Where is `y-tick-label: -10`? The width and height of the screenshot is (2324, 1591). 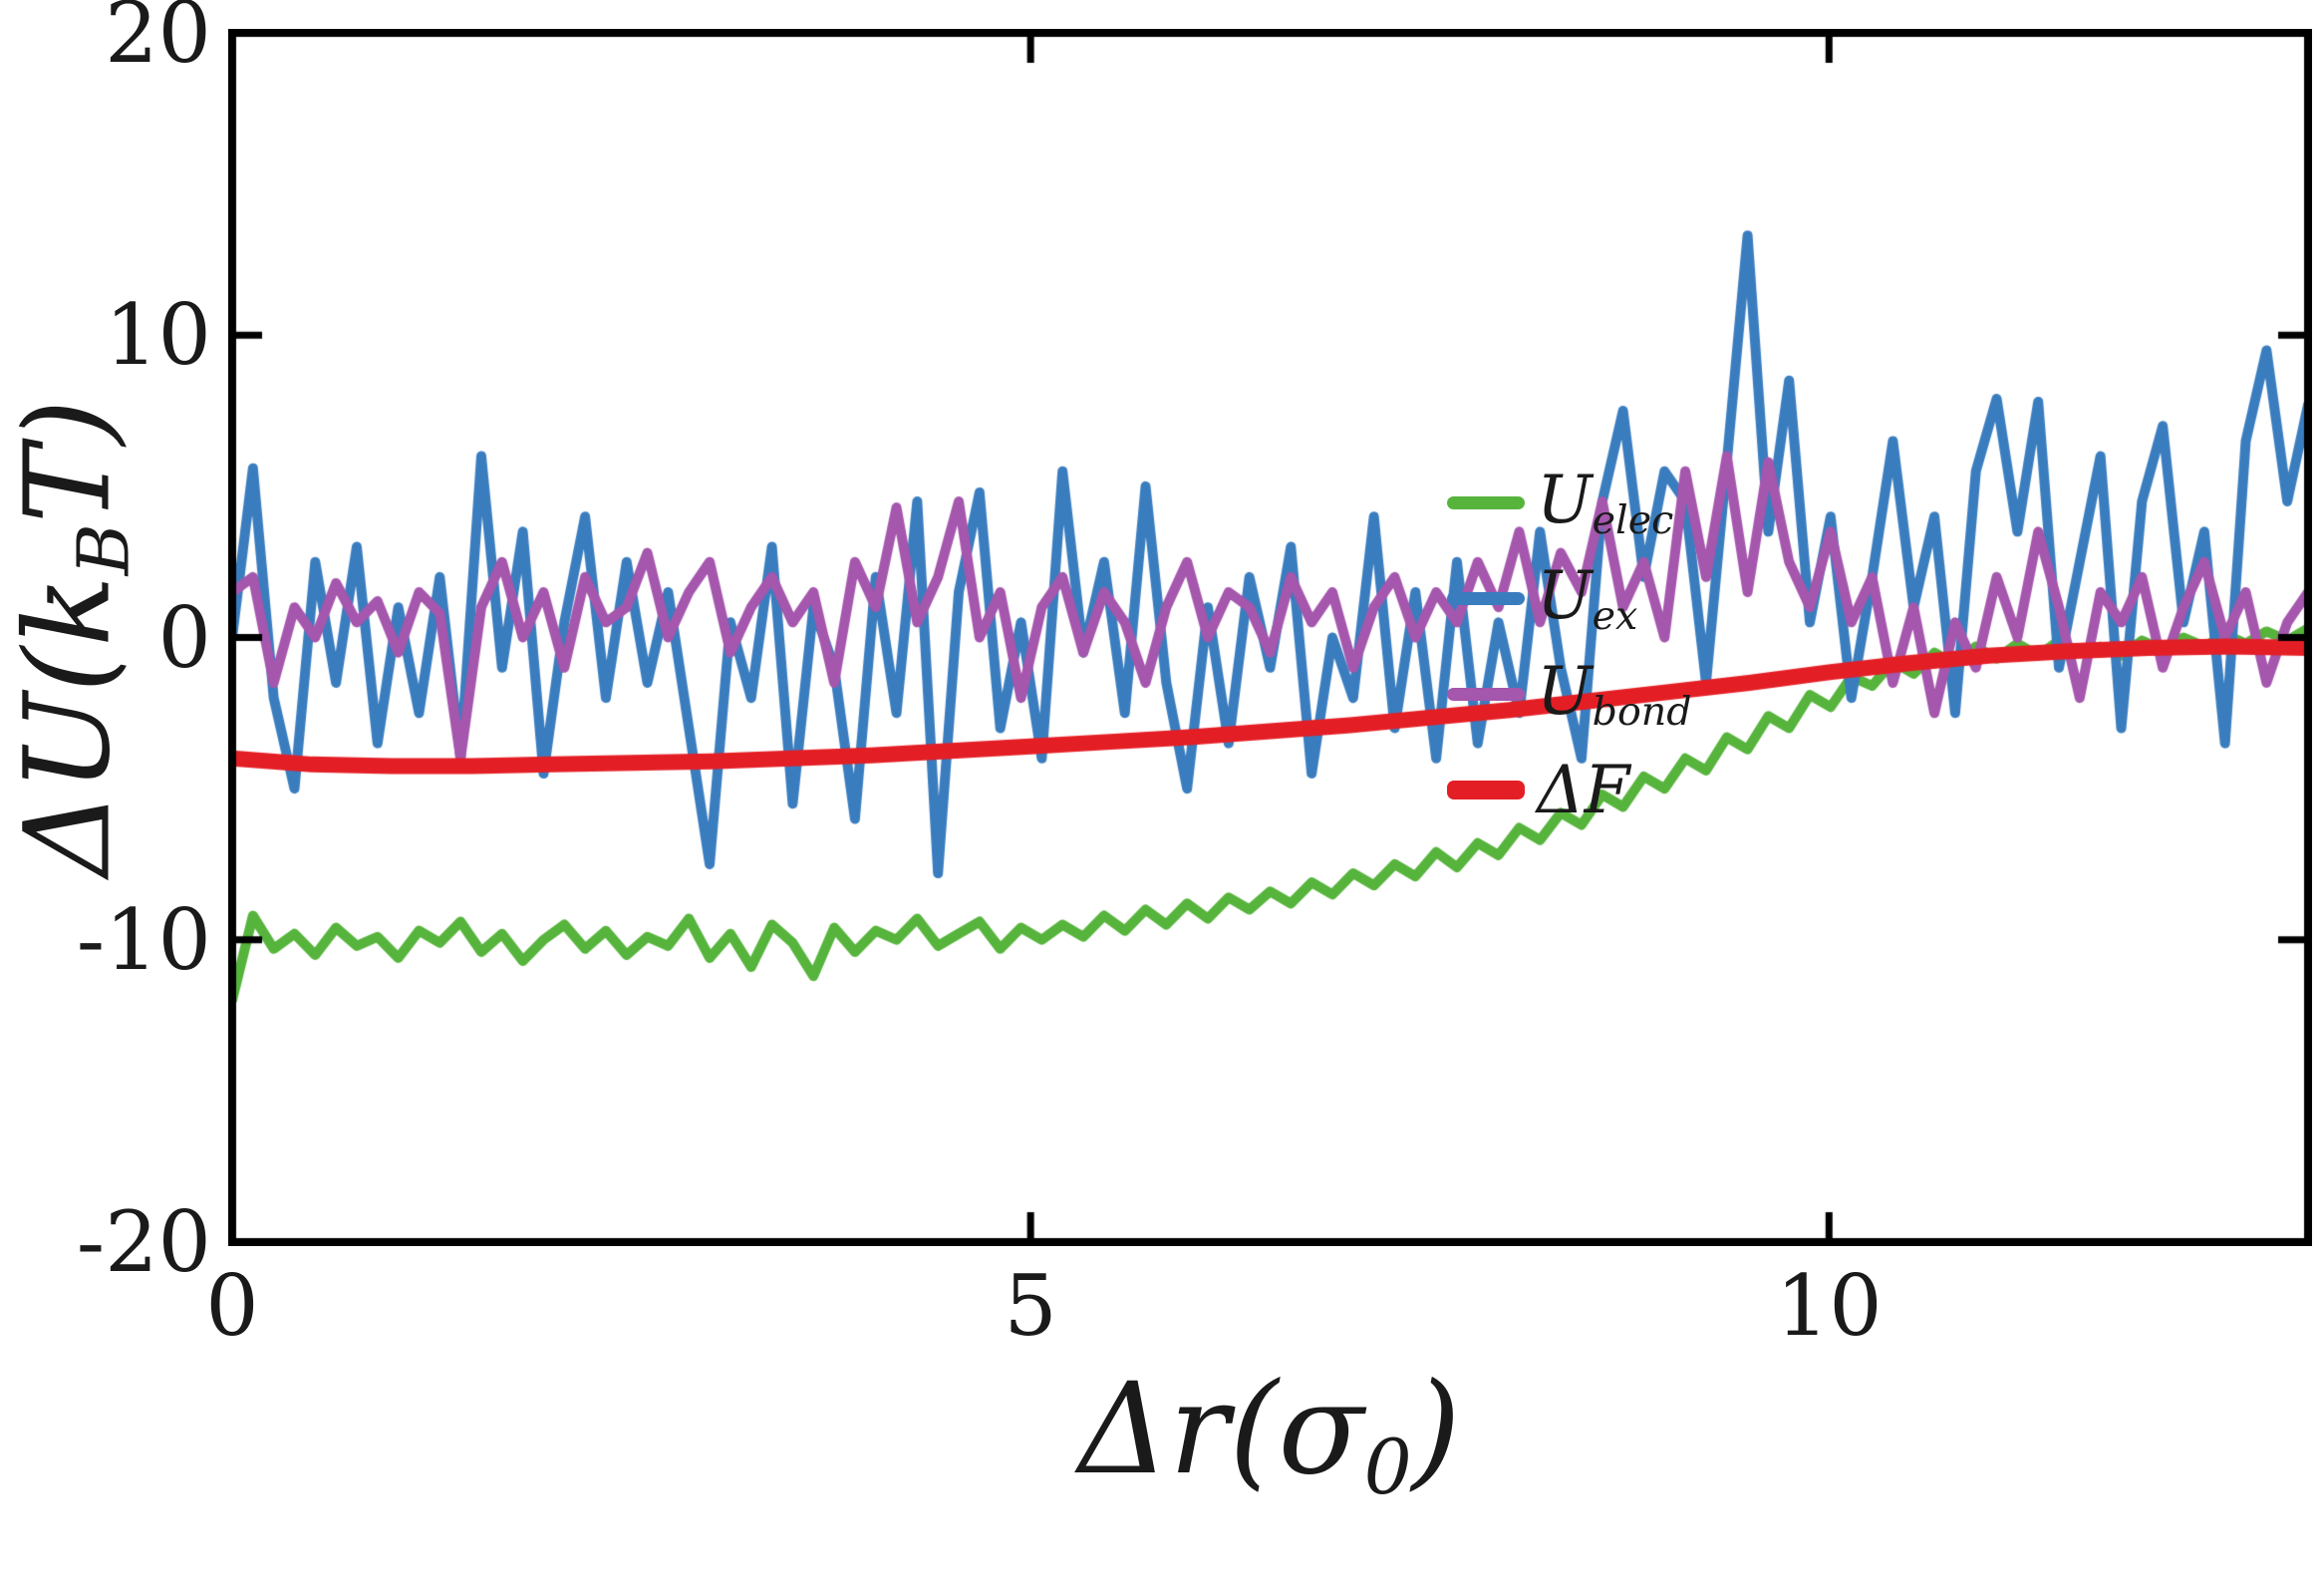 y-tick-label: -10 is located at coordinates (143, 939).